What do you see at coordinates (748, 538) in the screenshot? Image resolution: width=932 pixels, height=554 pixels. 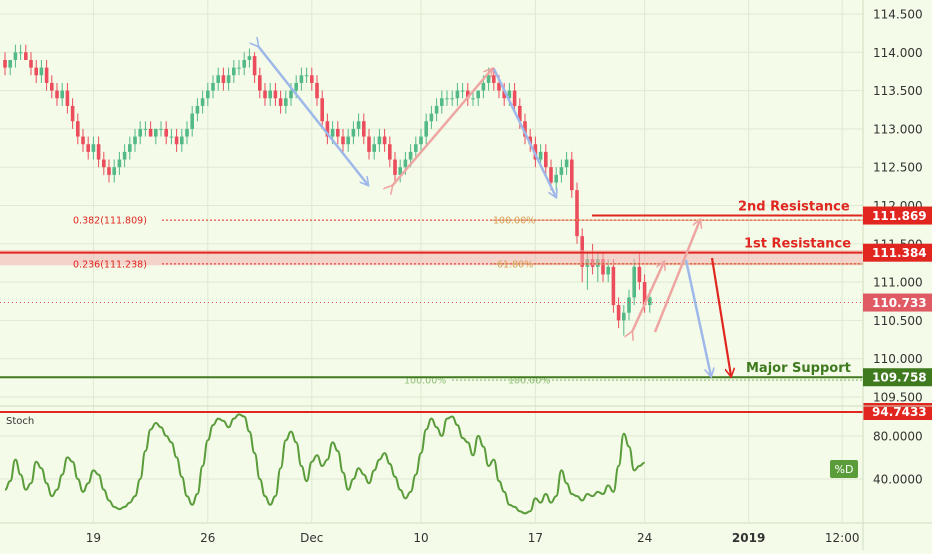 I see `time-tick-label: 2019` at bounding box center [748, 538].